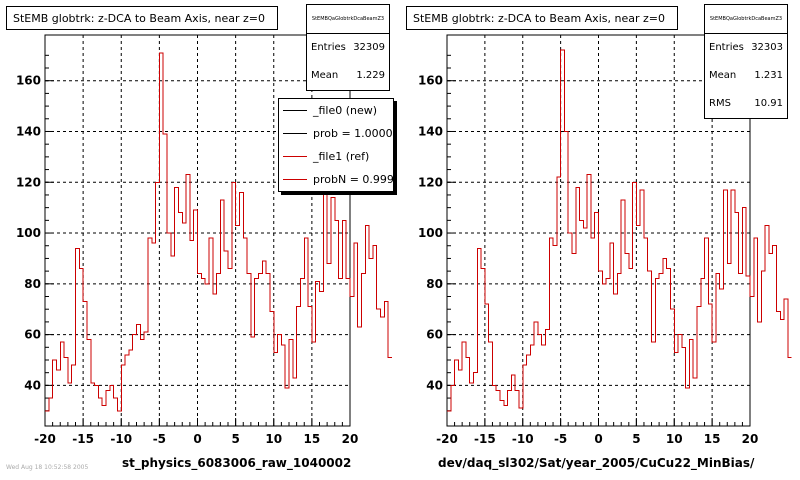 Image resolution: width=800 pixels, height=480 pixels. Describe the element at coordinates (720, 103) in the screenshot. I see `stats-rms-label: RMS` at that location.